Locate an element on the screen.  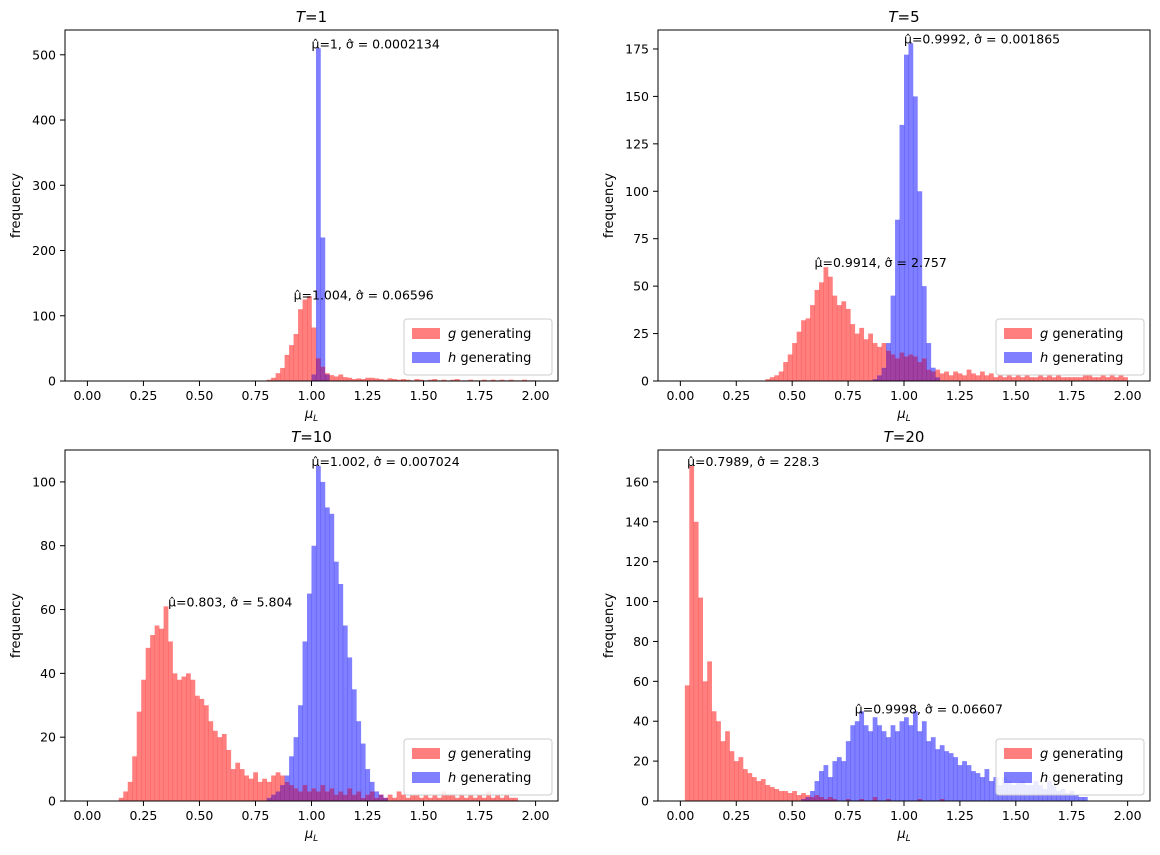
legend-label-g: g generating is located at coordinates (1081, 334).